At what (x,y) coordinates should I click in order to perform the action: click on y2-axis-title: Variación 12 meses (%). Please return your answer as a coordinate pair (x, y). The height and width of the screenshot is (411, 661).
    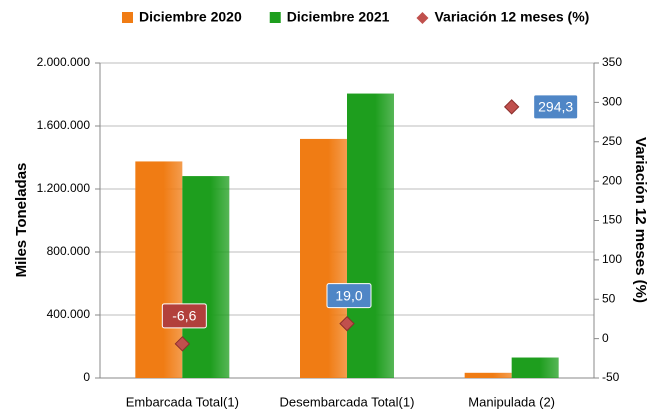
    Looking at the image, I should click on (640, 220).